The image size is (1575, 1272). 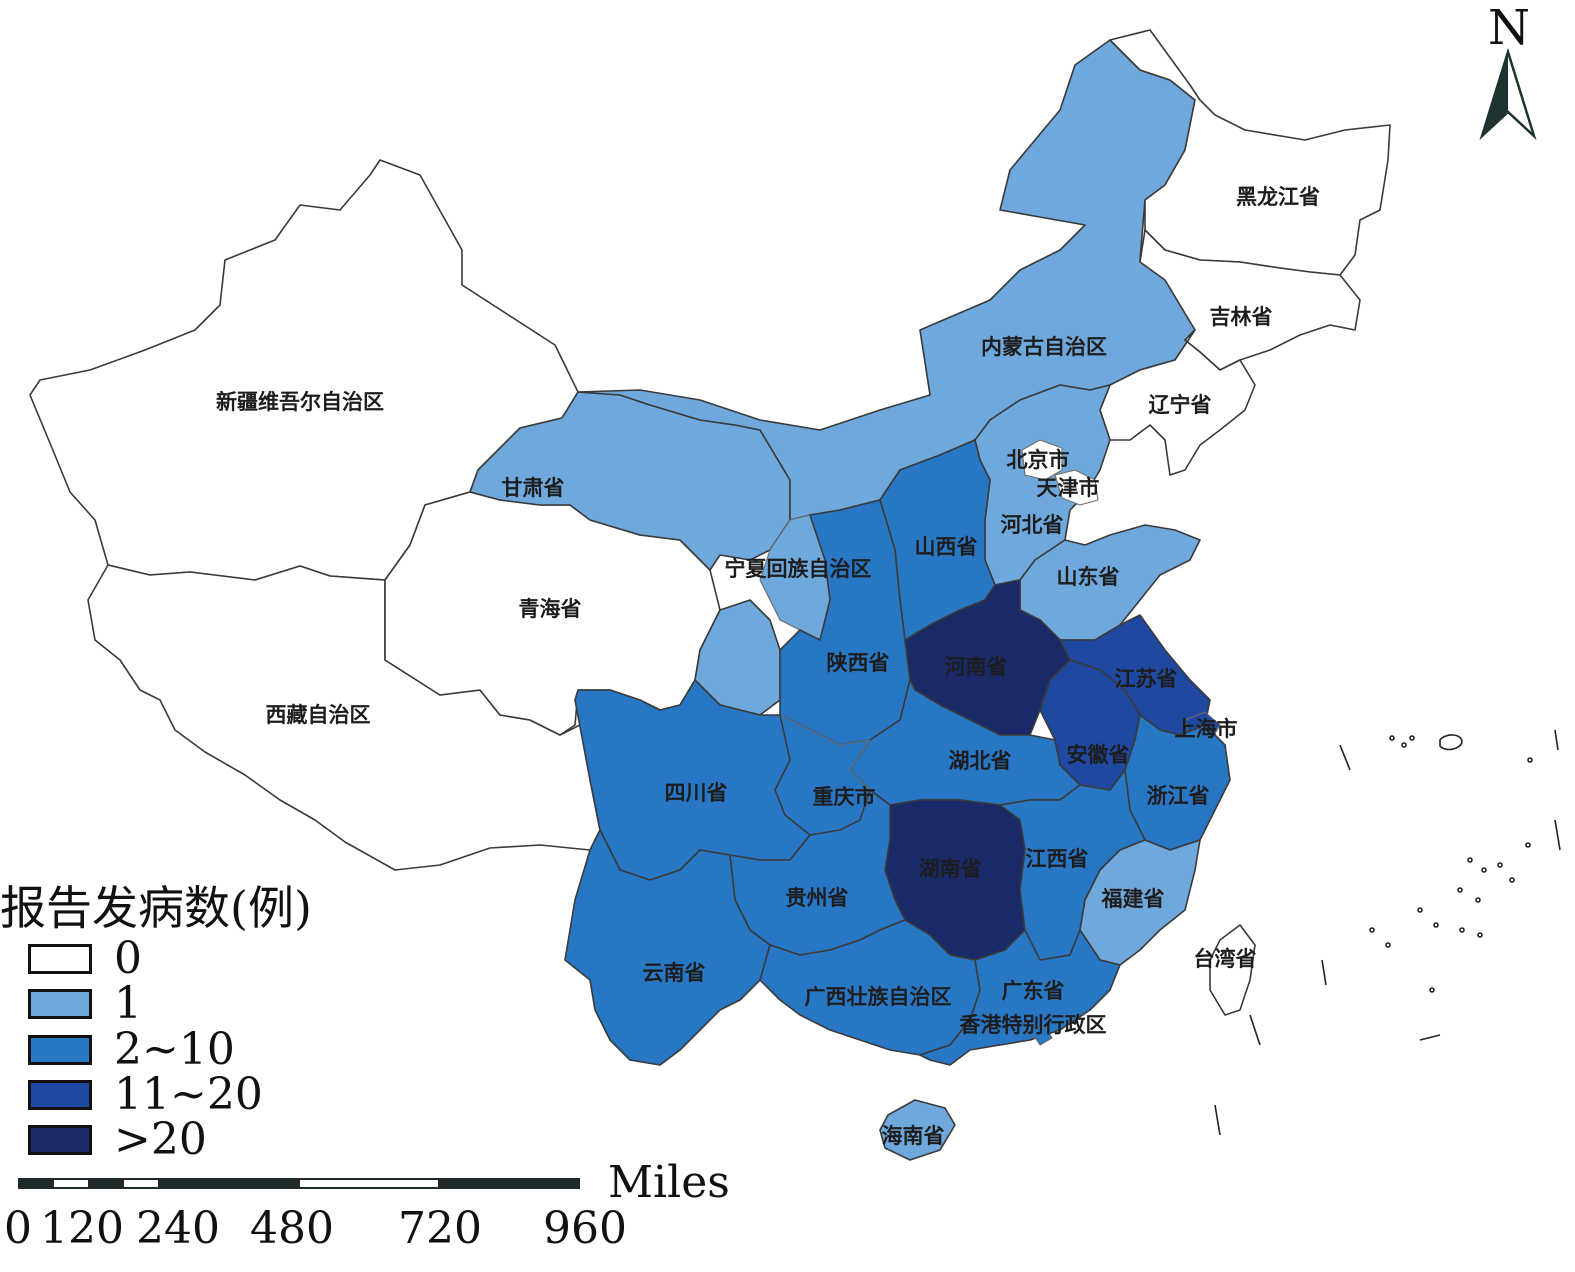 I want to click on legend-label: >20, so click(x=160, y=1139).